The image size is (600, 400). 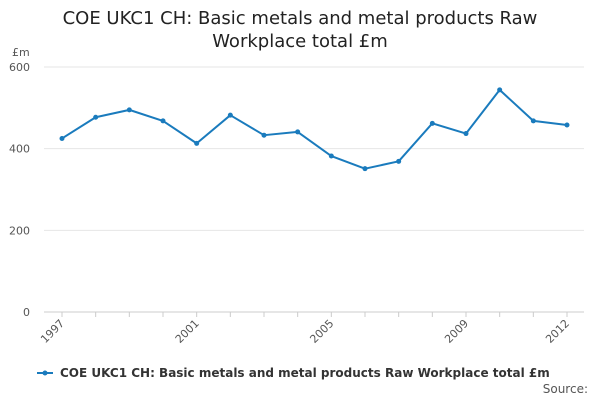 What do you see at coordinates (187, 331) in the screenshot?
I see `x-tick-label-2001: 2001` at bounding box center [187, 331].